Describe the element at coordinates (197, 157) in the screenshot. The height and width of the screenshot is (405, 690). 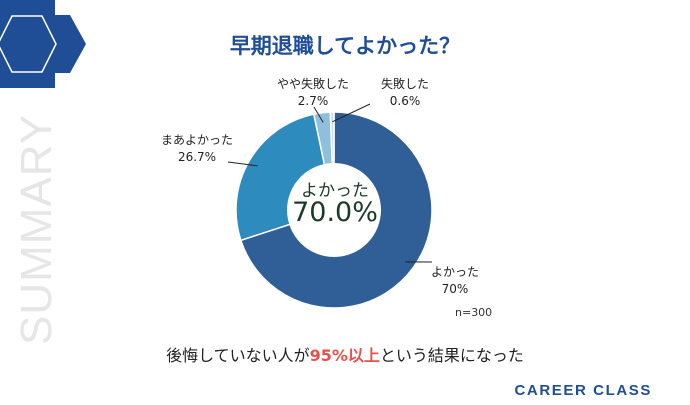
I see `label-maa-yokatta-value: 26.7%` at that location.